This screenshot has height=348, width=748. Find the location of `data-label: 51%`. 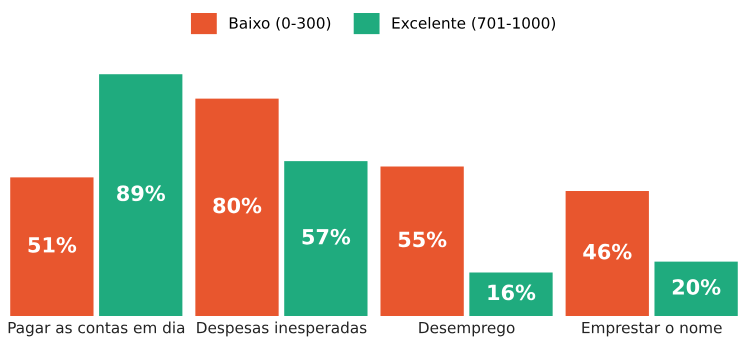

data-label: 51% is located at coordinates (52, 244).